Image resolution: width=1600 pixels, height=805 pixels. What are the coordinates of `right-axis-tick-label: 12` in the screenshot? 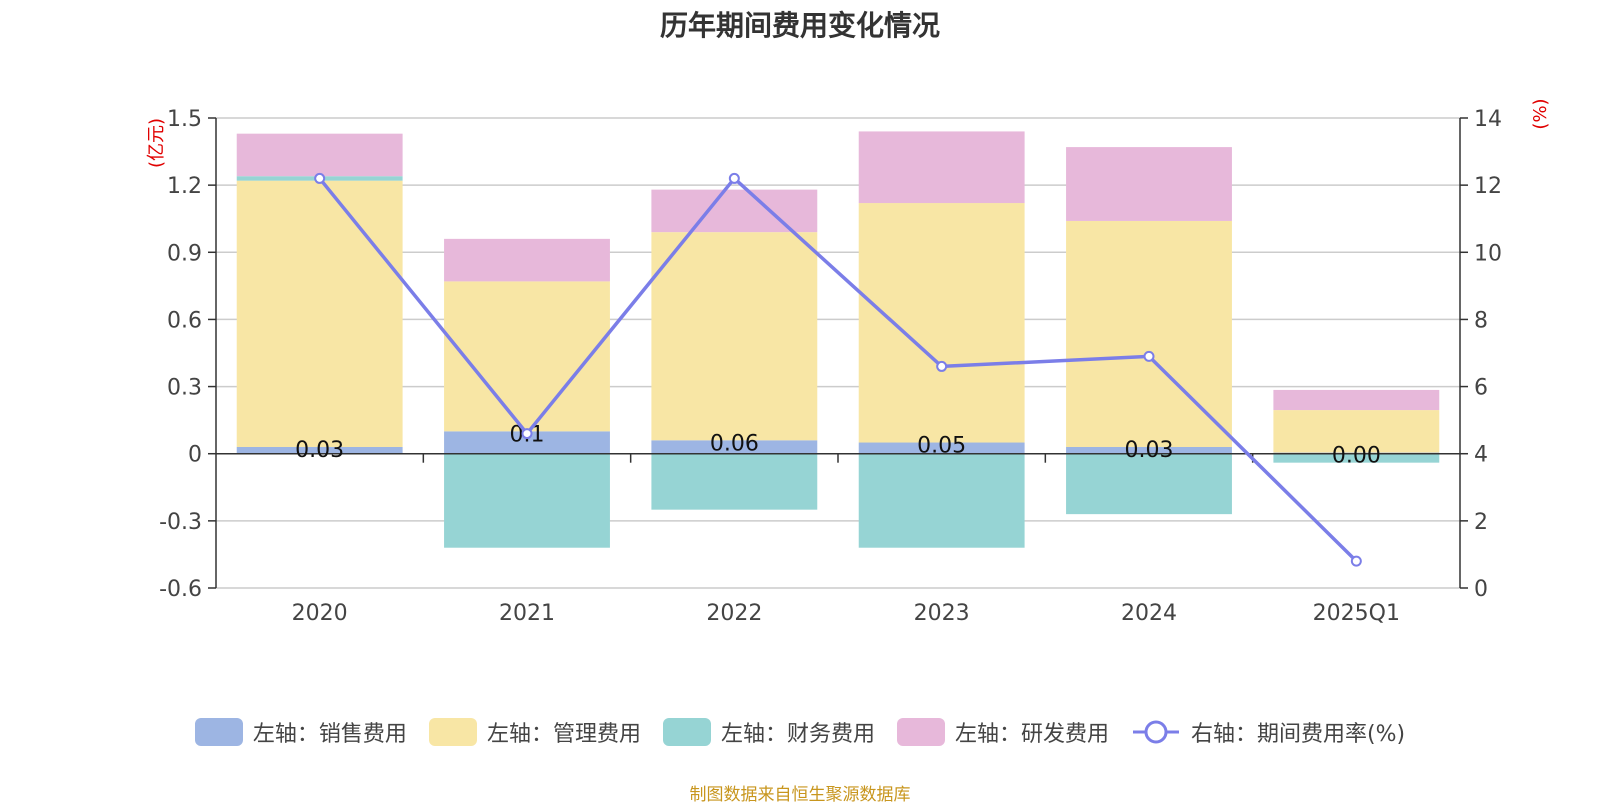 It's located at (1488, 186).